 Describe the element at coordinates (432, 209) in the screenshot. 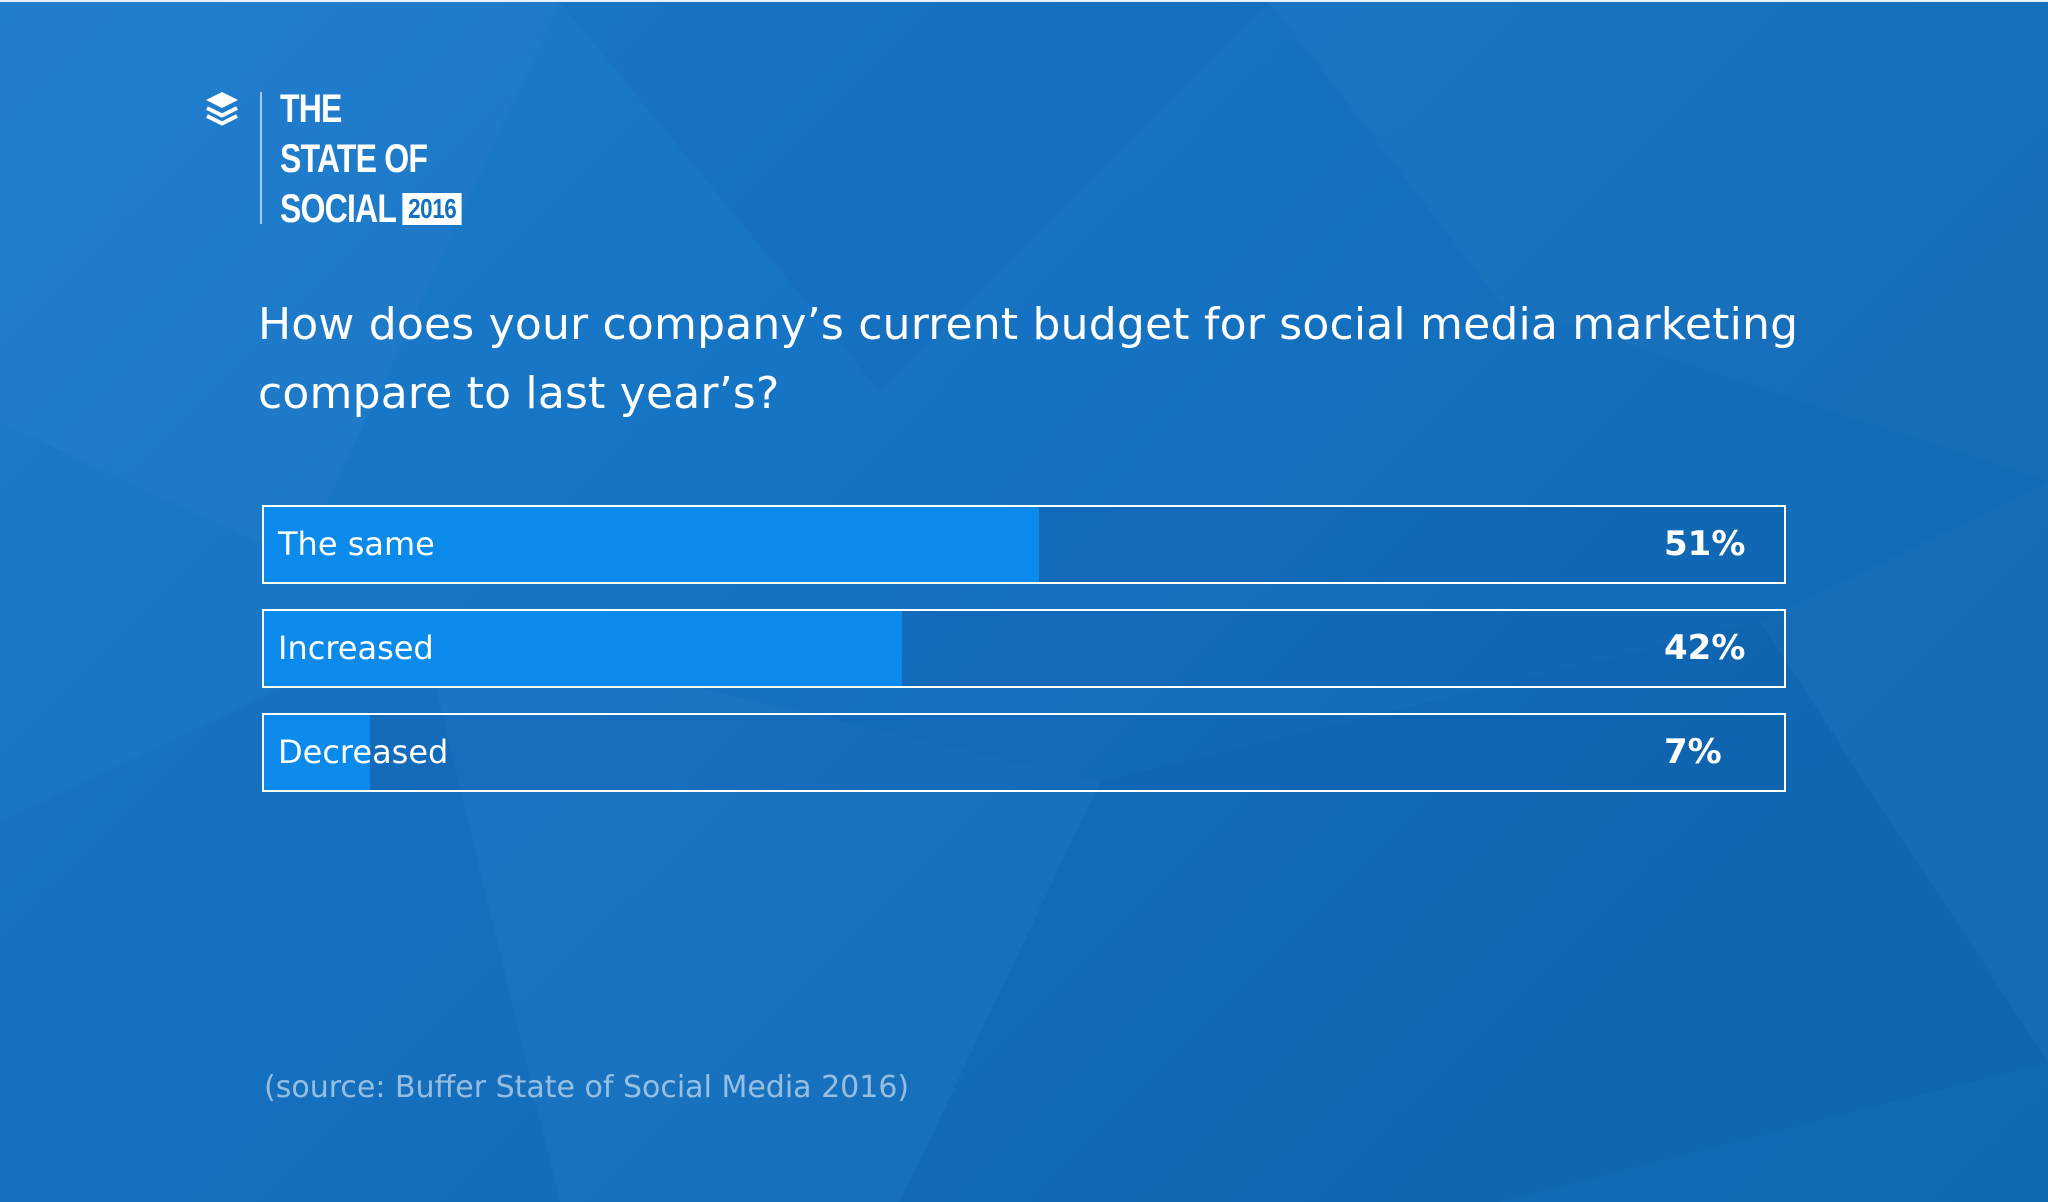

I see `year-badge: 2016` at that location.